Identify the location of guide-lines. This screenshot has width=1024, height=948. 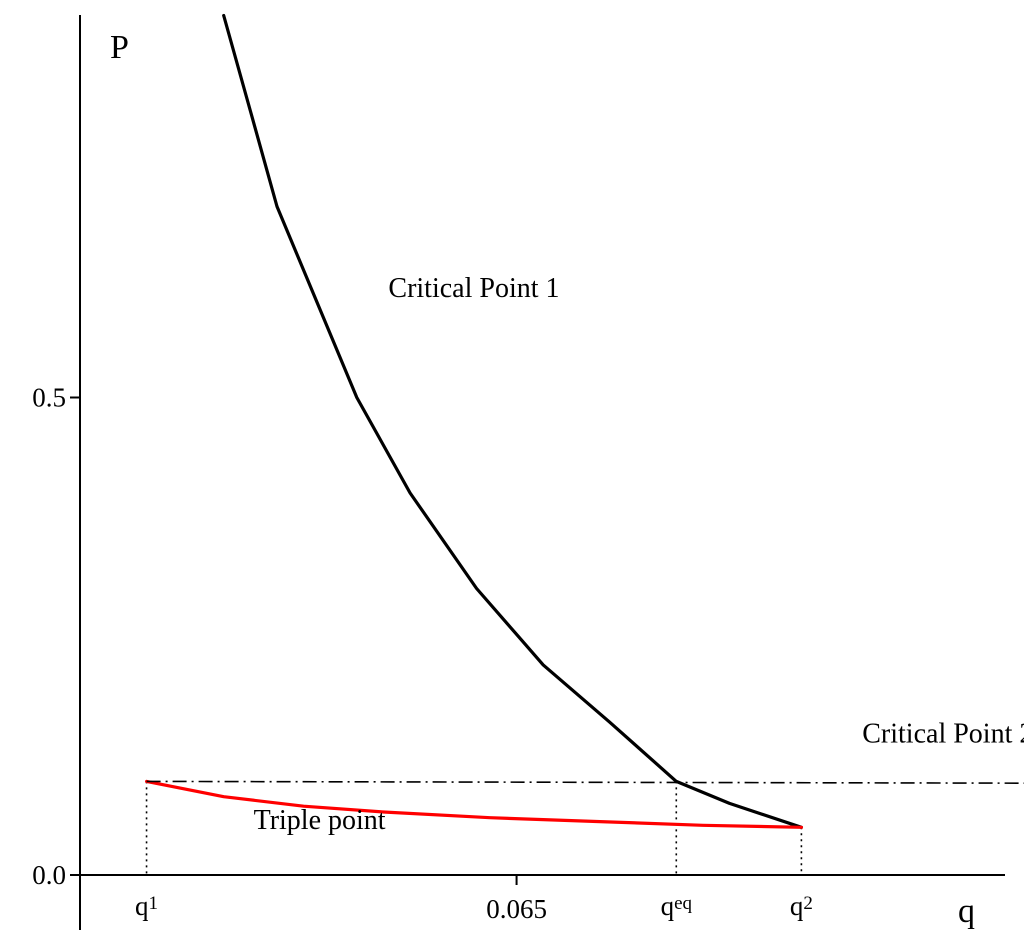
(474, 828).